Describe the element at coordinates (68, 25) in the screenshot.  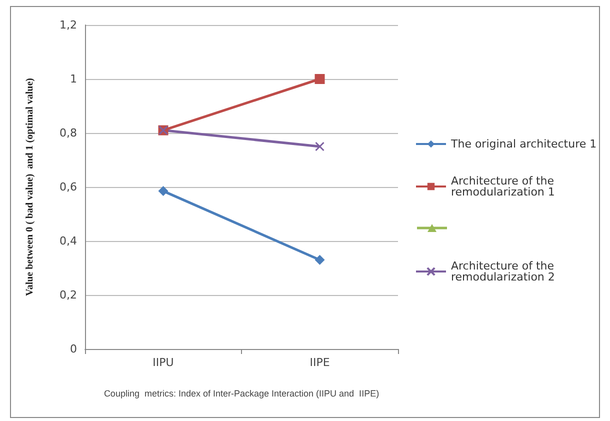
I see `y-tick-label: 1,2` at that location.